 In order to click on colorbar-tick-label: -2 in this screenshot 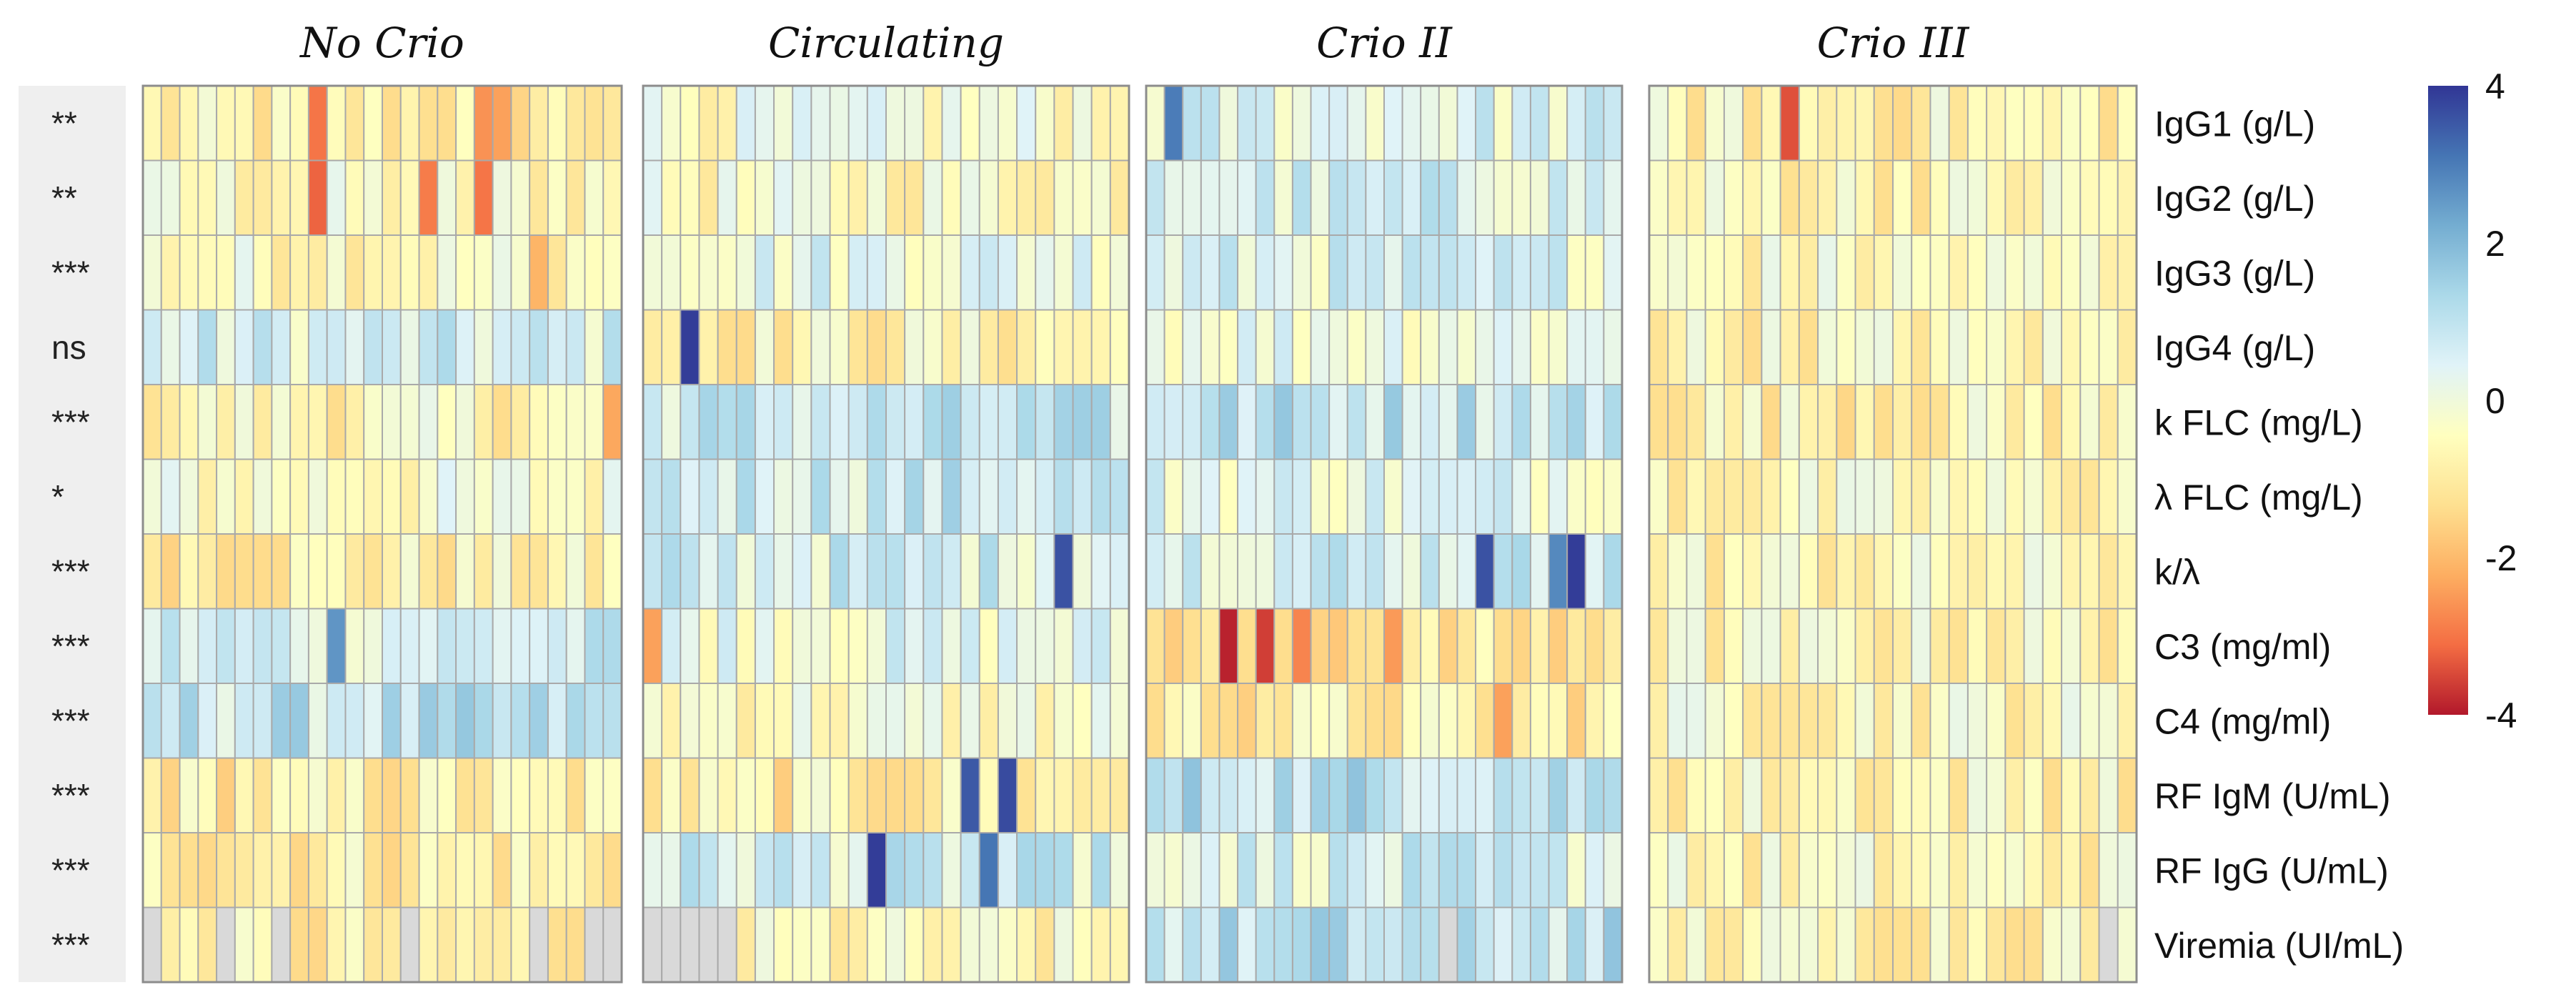, I will do `click(2501, 558)`.